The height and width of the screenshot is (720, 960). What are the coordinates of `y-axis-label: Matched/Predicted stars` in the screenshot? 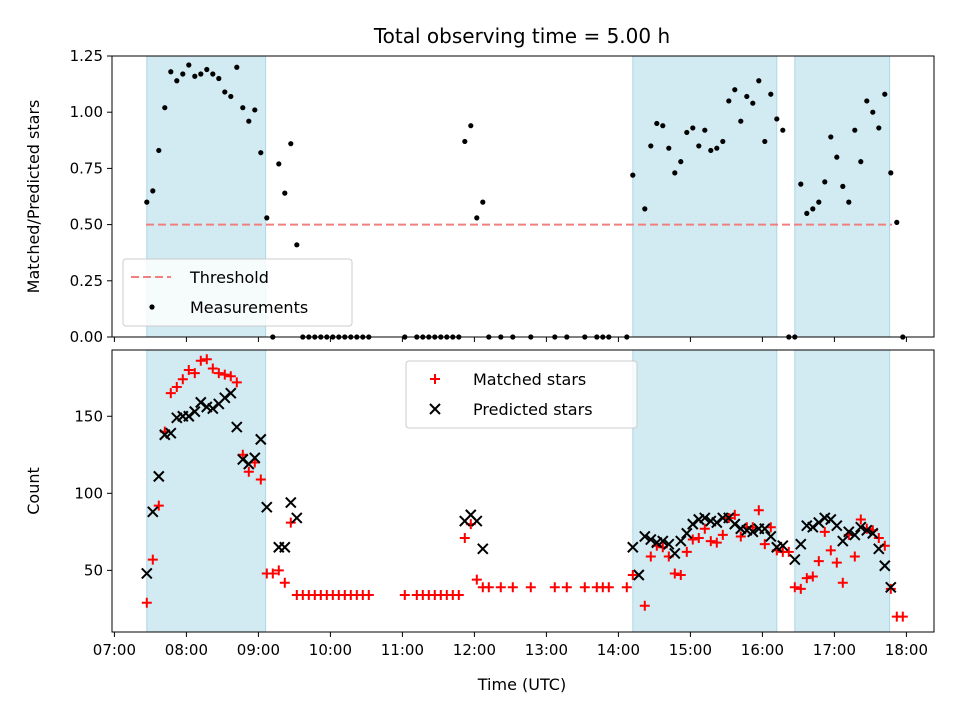 It's located at (33, 197).